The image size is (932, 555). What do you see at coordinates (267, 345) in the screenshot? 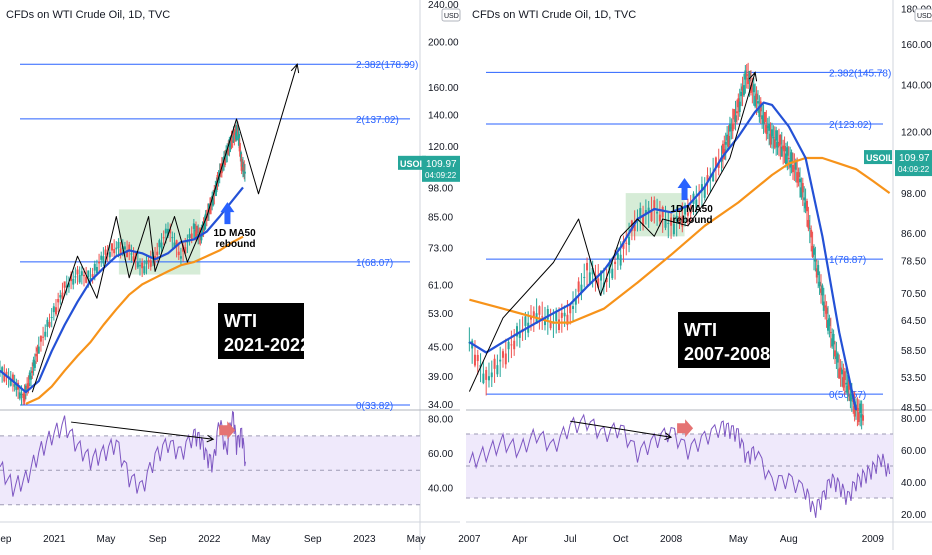
I see `annotation-line-2: 2021-2022` at bounding box center [267, 345].